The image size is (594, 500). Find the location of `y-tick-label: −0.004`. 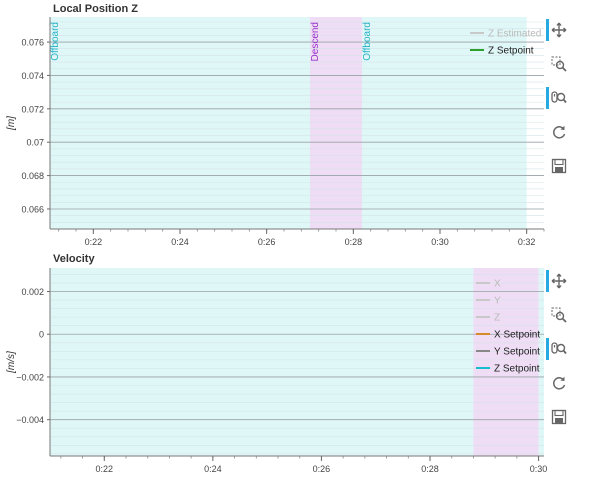

y-tick-label: −0.004 is located at coordinates (30, 420).